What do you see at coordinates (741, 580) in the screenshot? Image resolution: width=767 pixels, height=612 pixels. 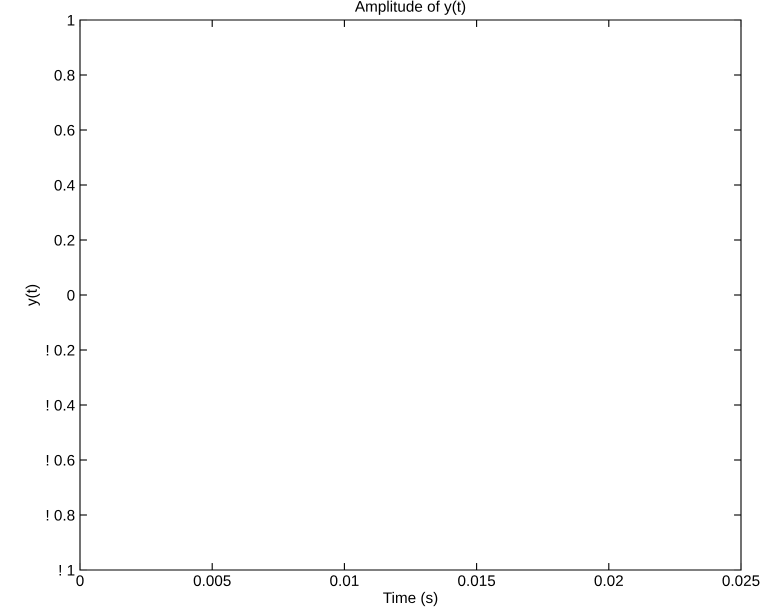 I see `x-tick-label: 0.025` at bounding box center [741, 580].